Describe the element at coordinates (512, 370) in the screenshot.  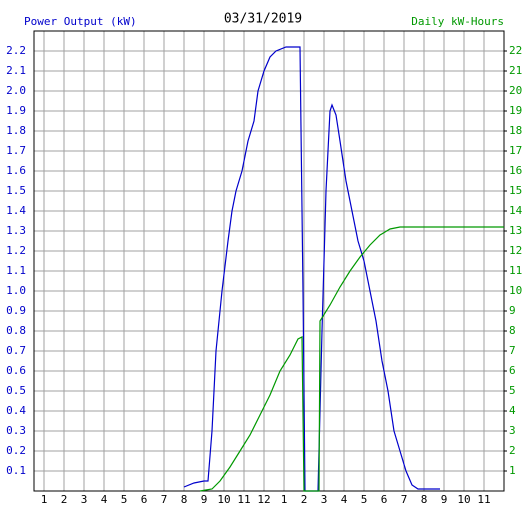
I see `y2-tick-label: 6` at that location.